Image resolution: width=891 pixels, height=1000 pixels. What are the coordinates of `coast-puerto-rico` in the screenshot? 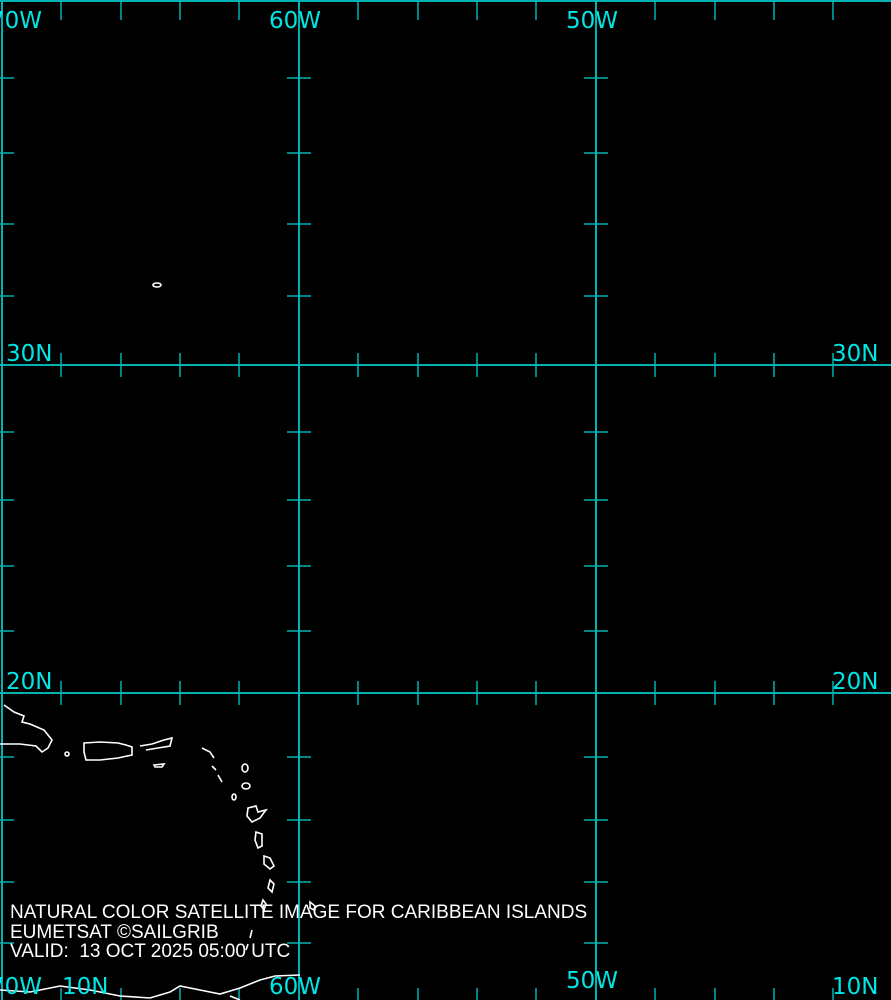 It's located at (108, 751).